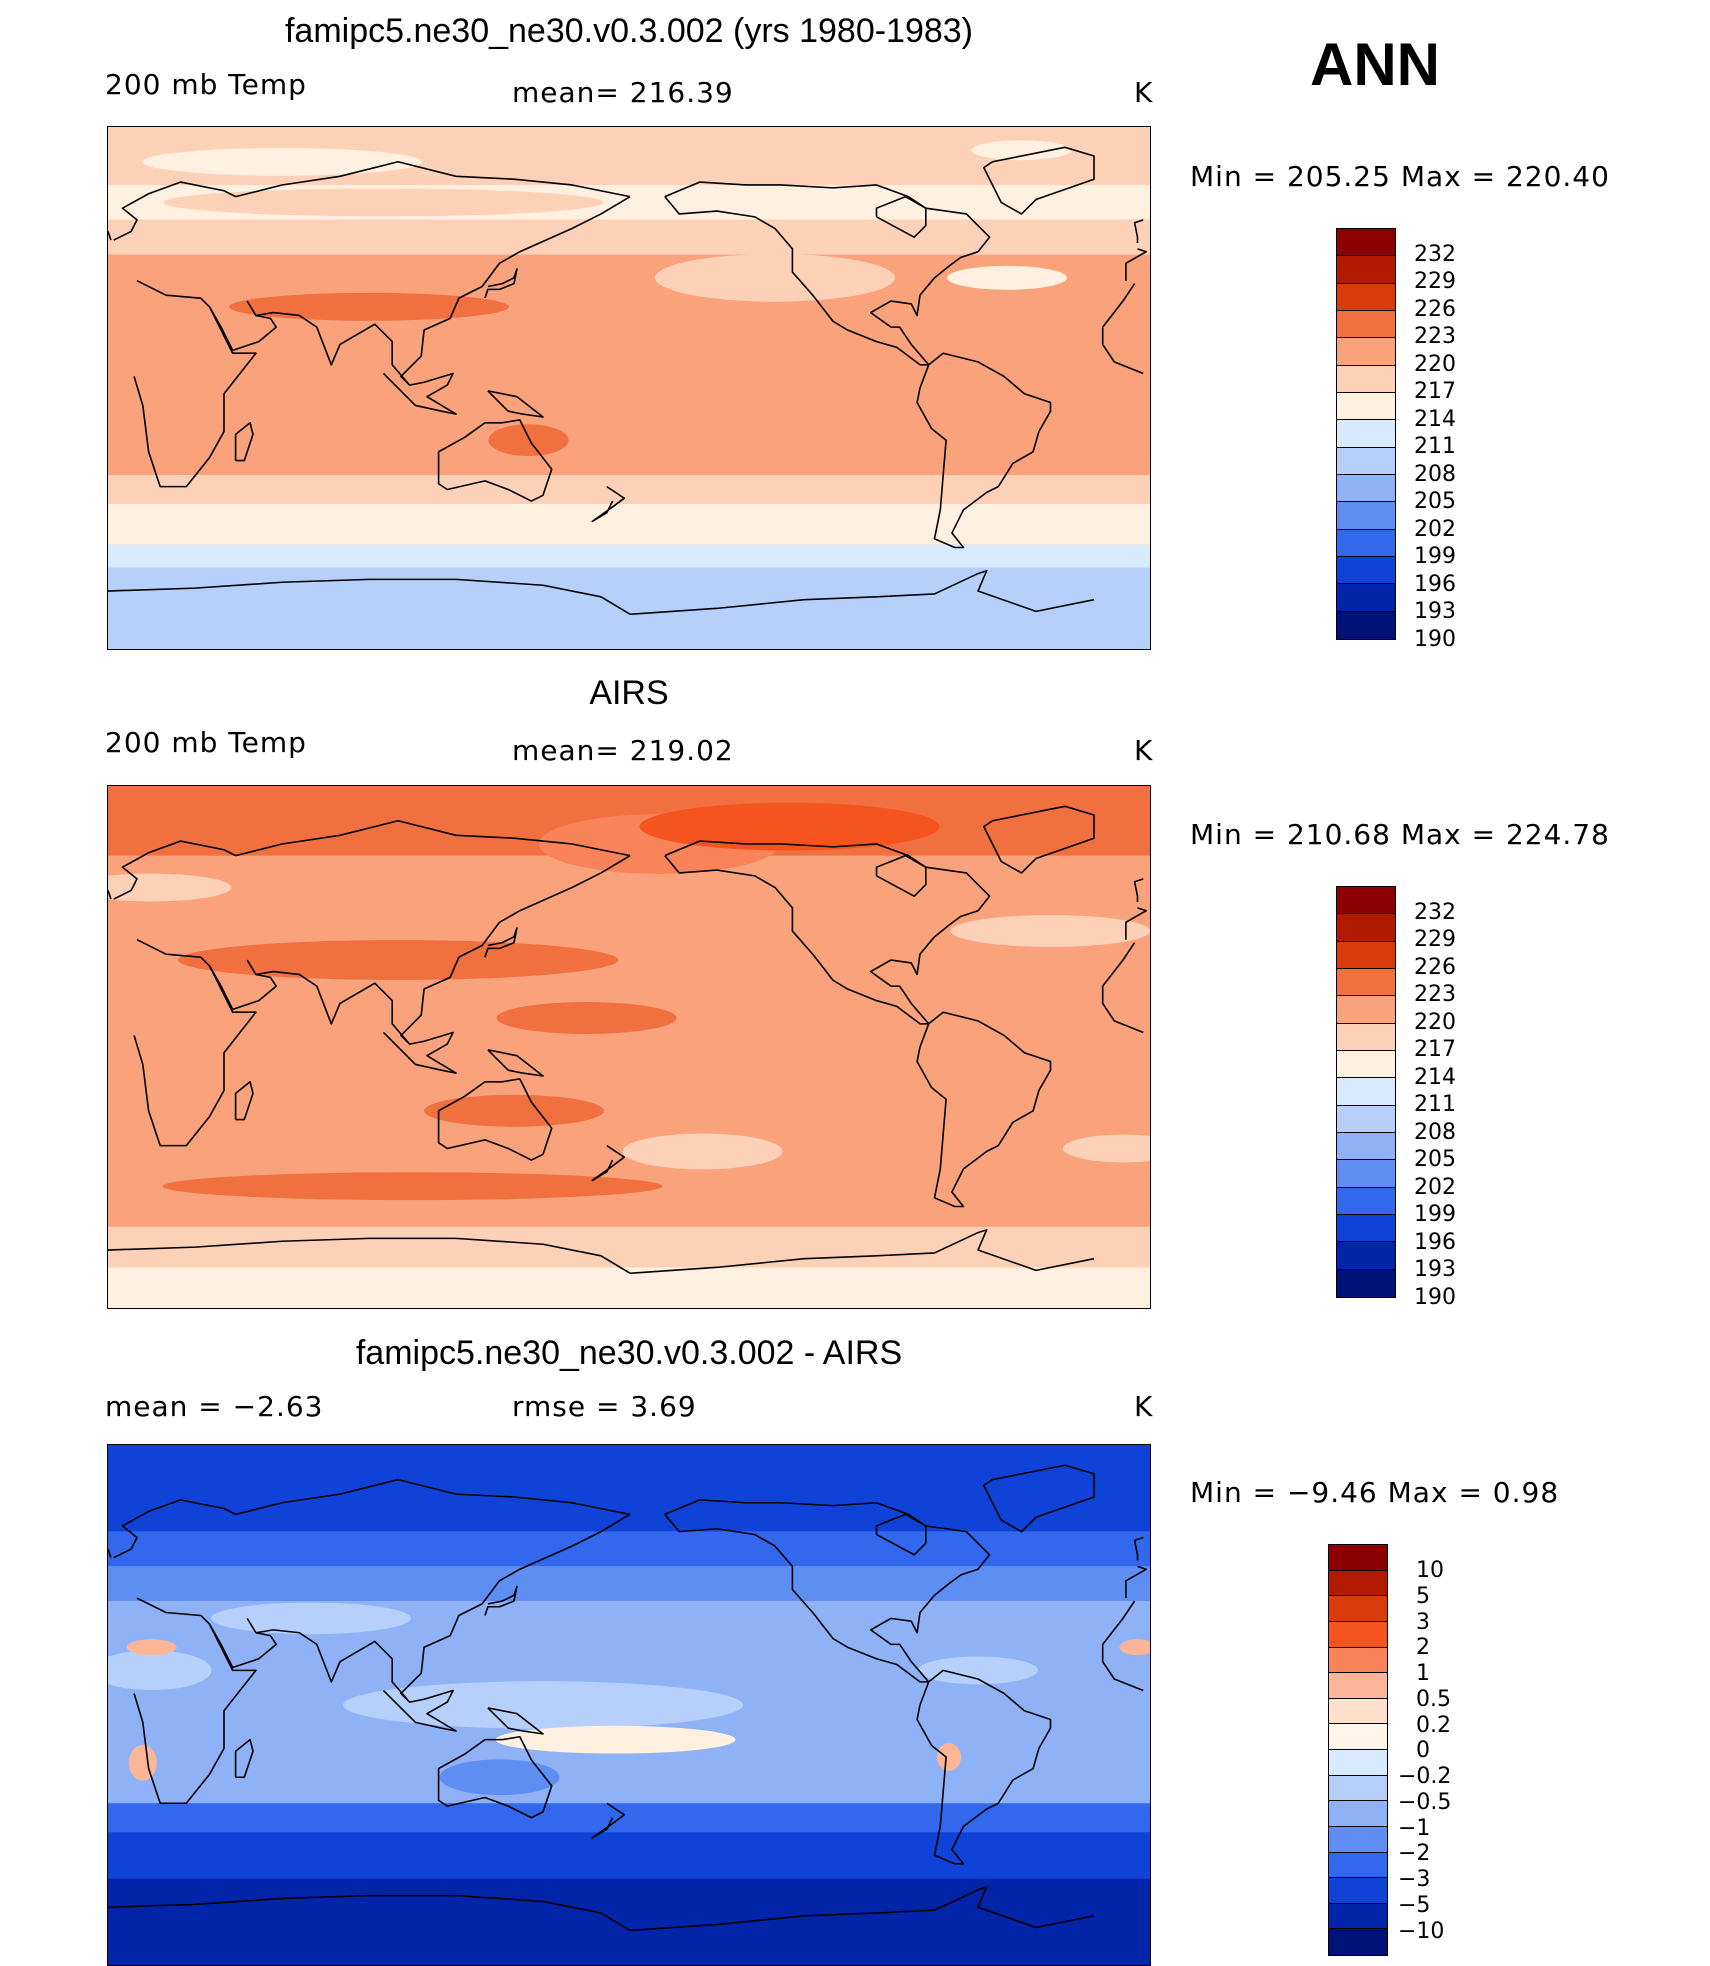 The image size is (1710, 1966). I want to click on panel-3-units: K, so click(1144, 1406).